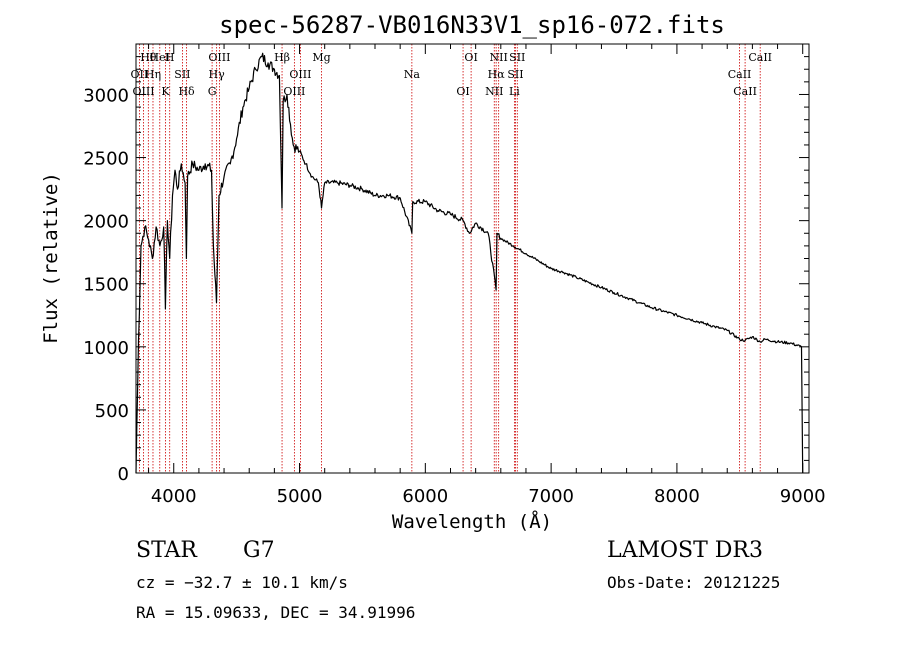 This screenshot has width=900, height=649. I want to click on survey-name: LAMOST DR3, so click(685, 550).